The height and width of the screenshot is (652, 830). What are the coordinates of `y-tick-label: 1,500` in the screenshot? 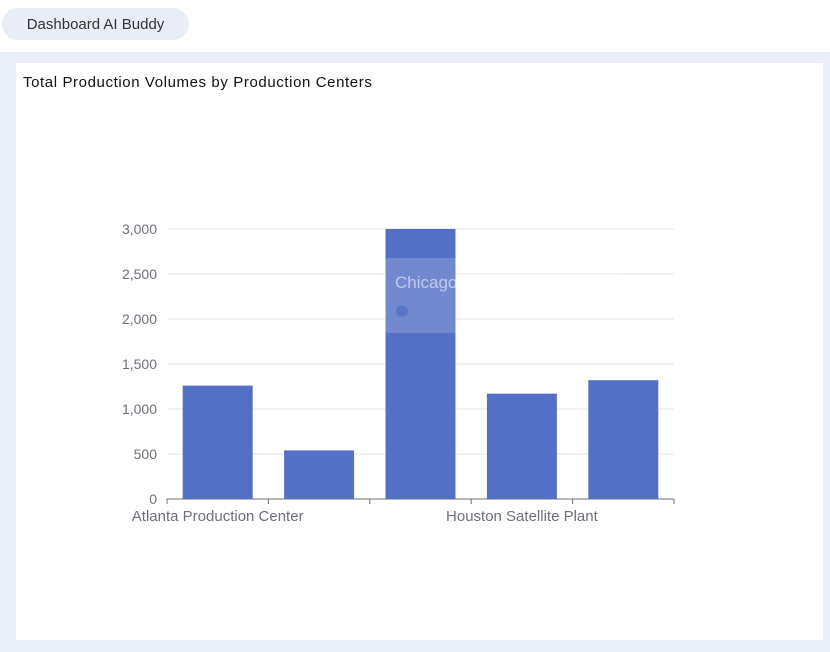 It's located at (139, 364).